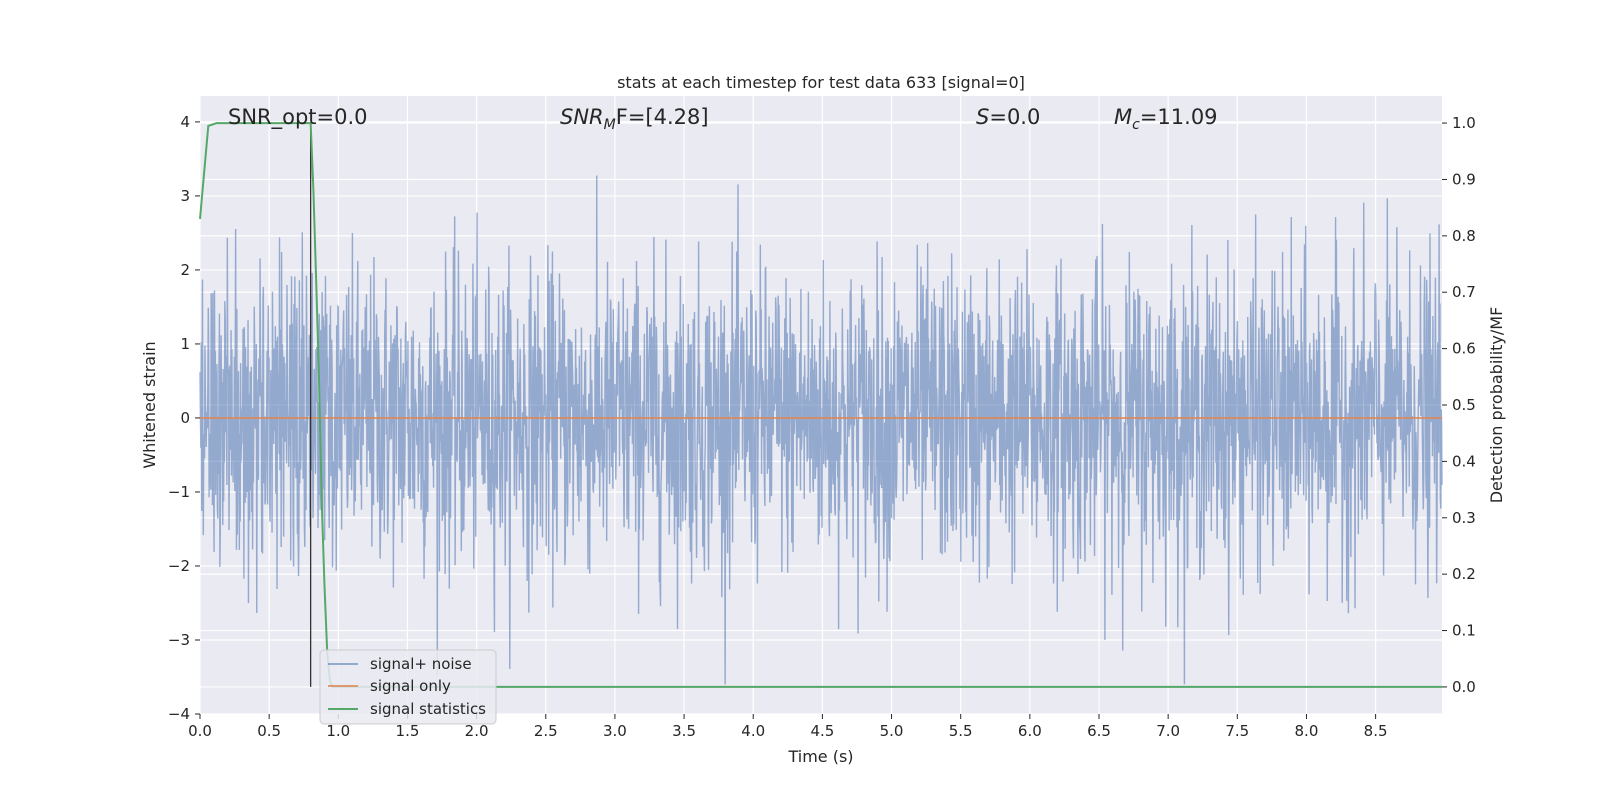 This screenshot has width=1600, height=800. I want to click on x-tick-label: 4.0, so click(753, 731).